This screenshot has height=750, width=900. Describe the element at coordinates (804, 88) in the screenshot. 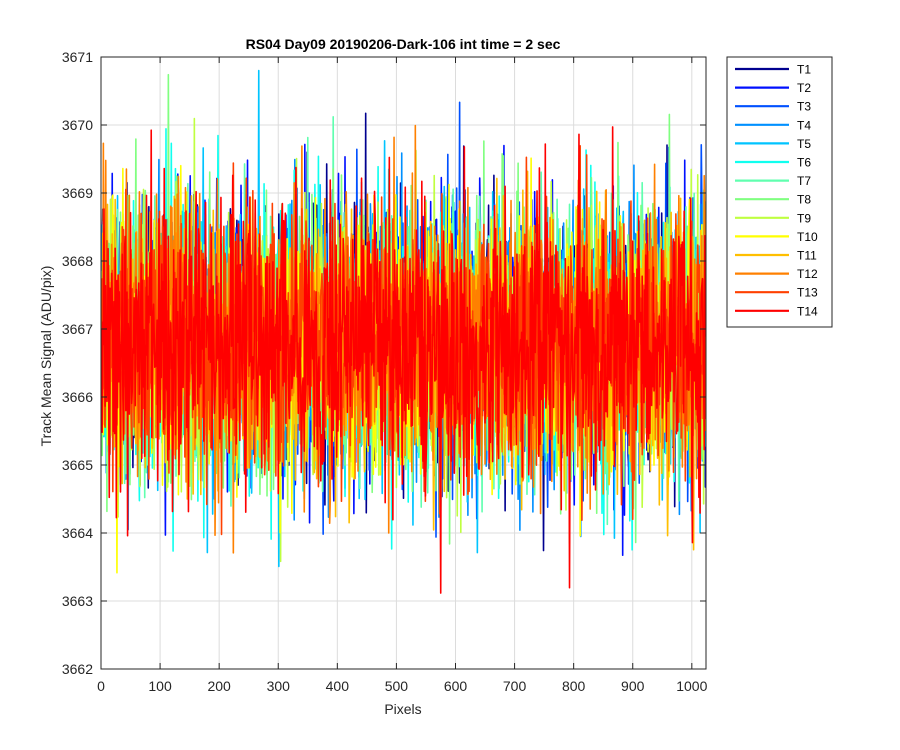

I see `legend-label: T2` at that location.